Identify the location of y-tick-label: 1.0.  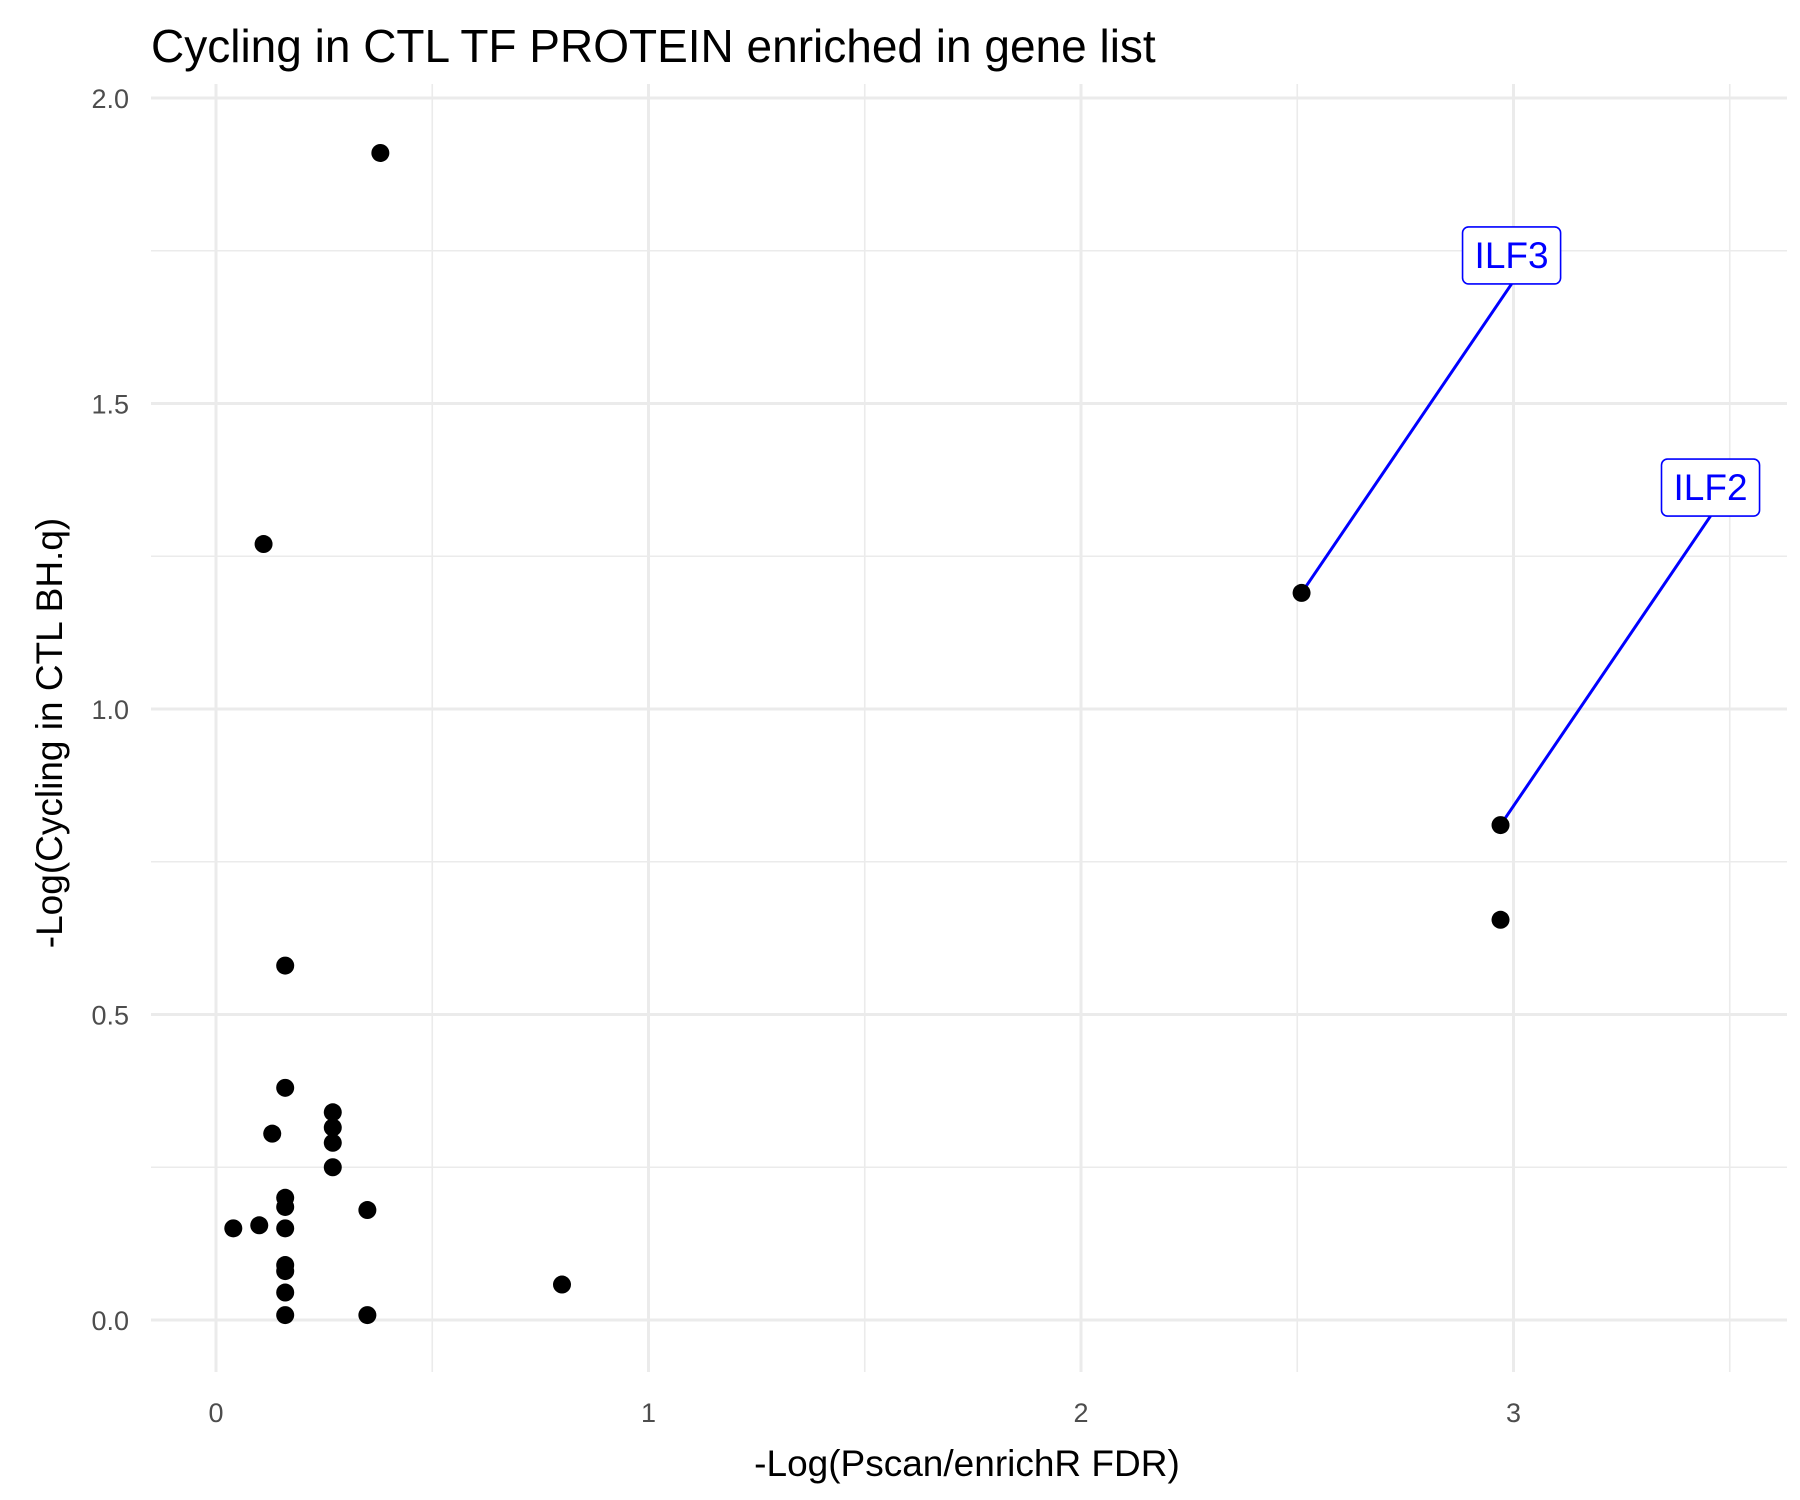
(110, 710).